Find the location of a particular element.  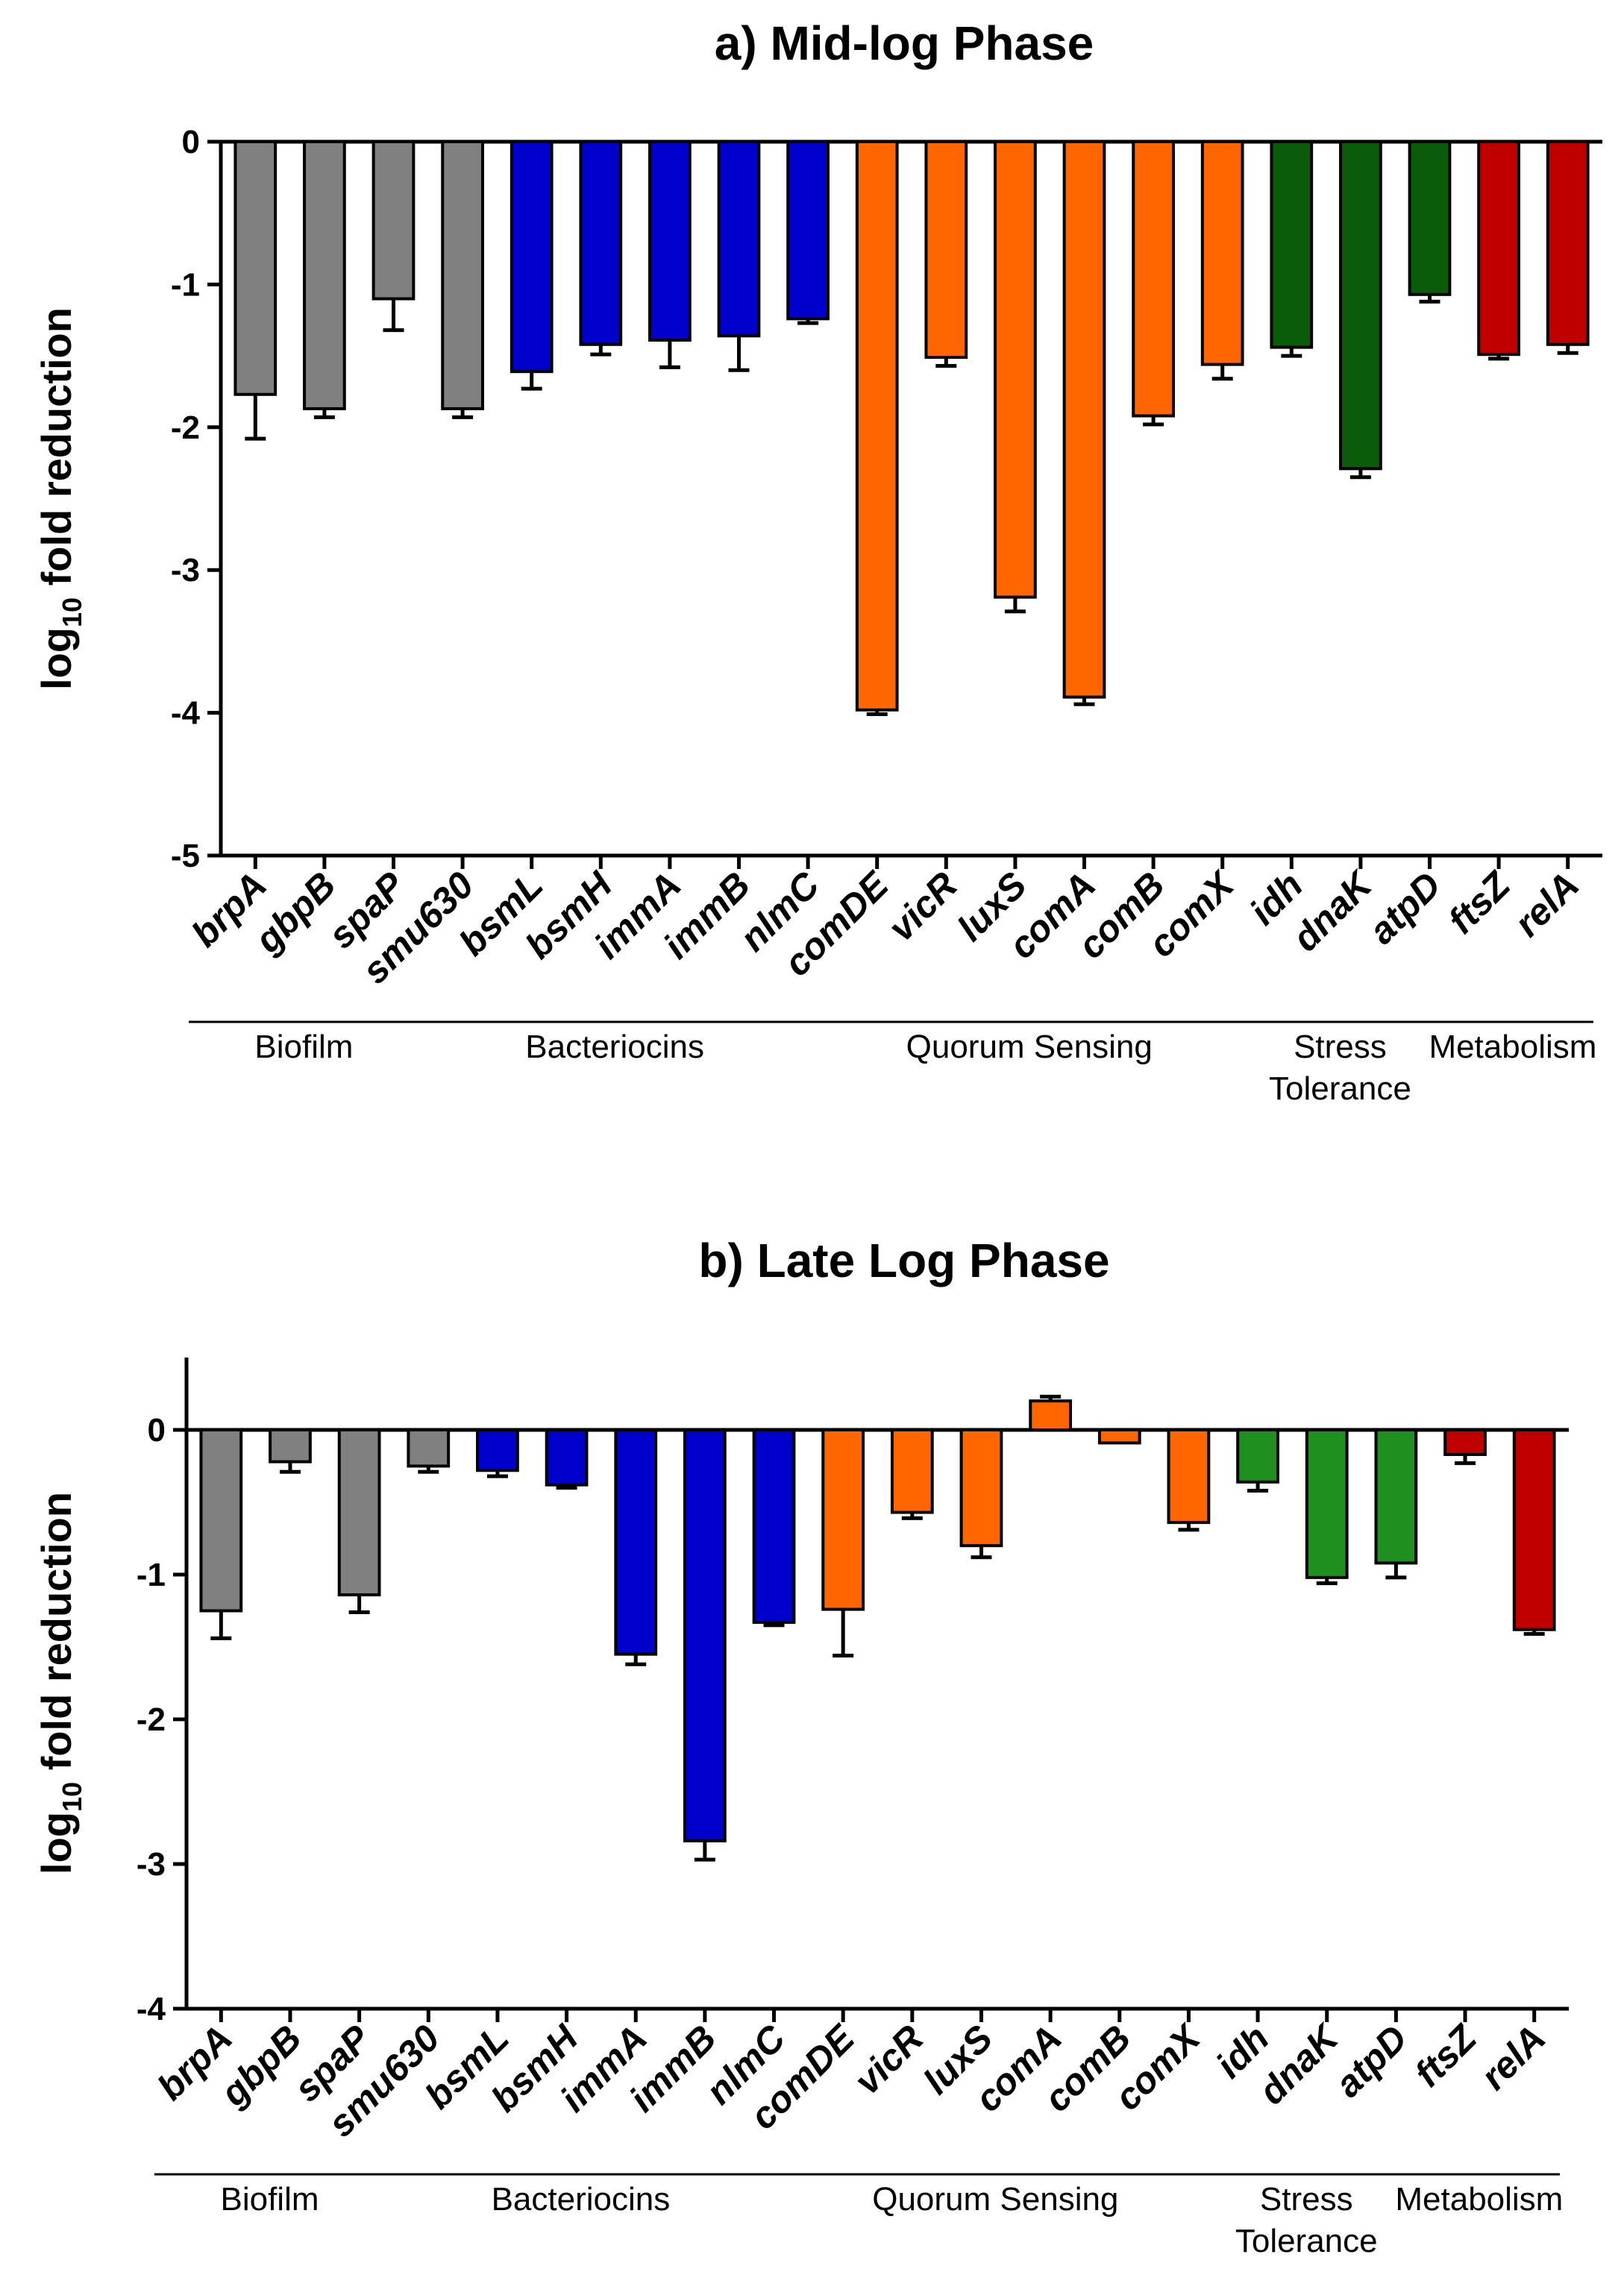

y-tick-label: -5 is located at coordinates (185, 856).